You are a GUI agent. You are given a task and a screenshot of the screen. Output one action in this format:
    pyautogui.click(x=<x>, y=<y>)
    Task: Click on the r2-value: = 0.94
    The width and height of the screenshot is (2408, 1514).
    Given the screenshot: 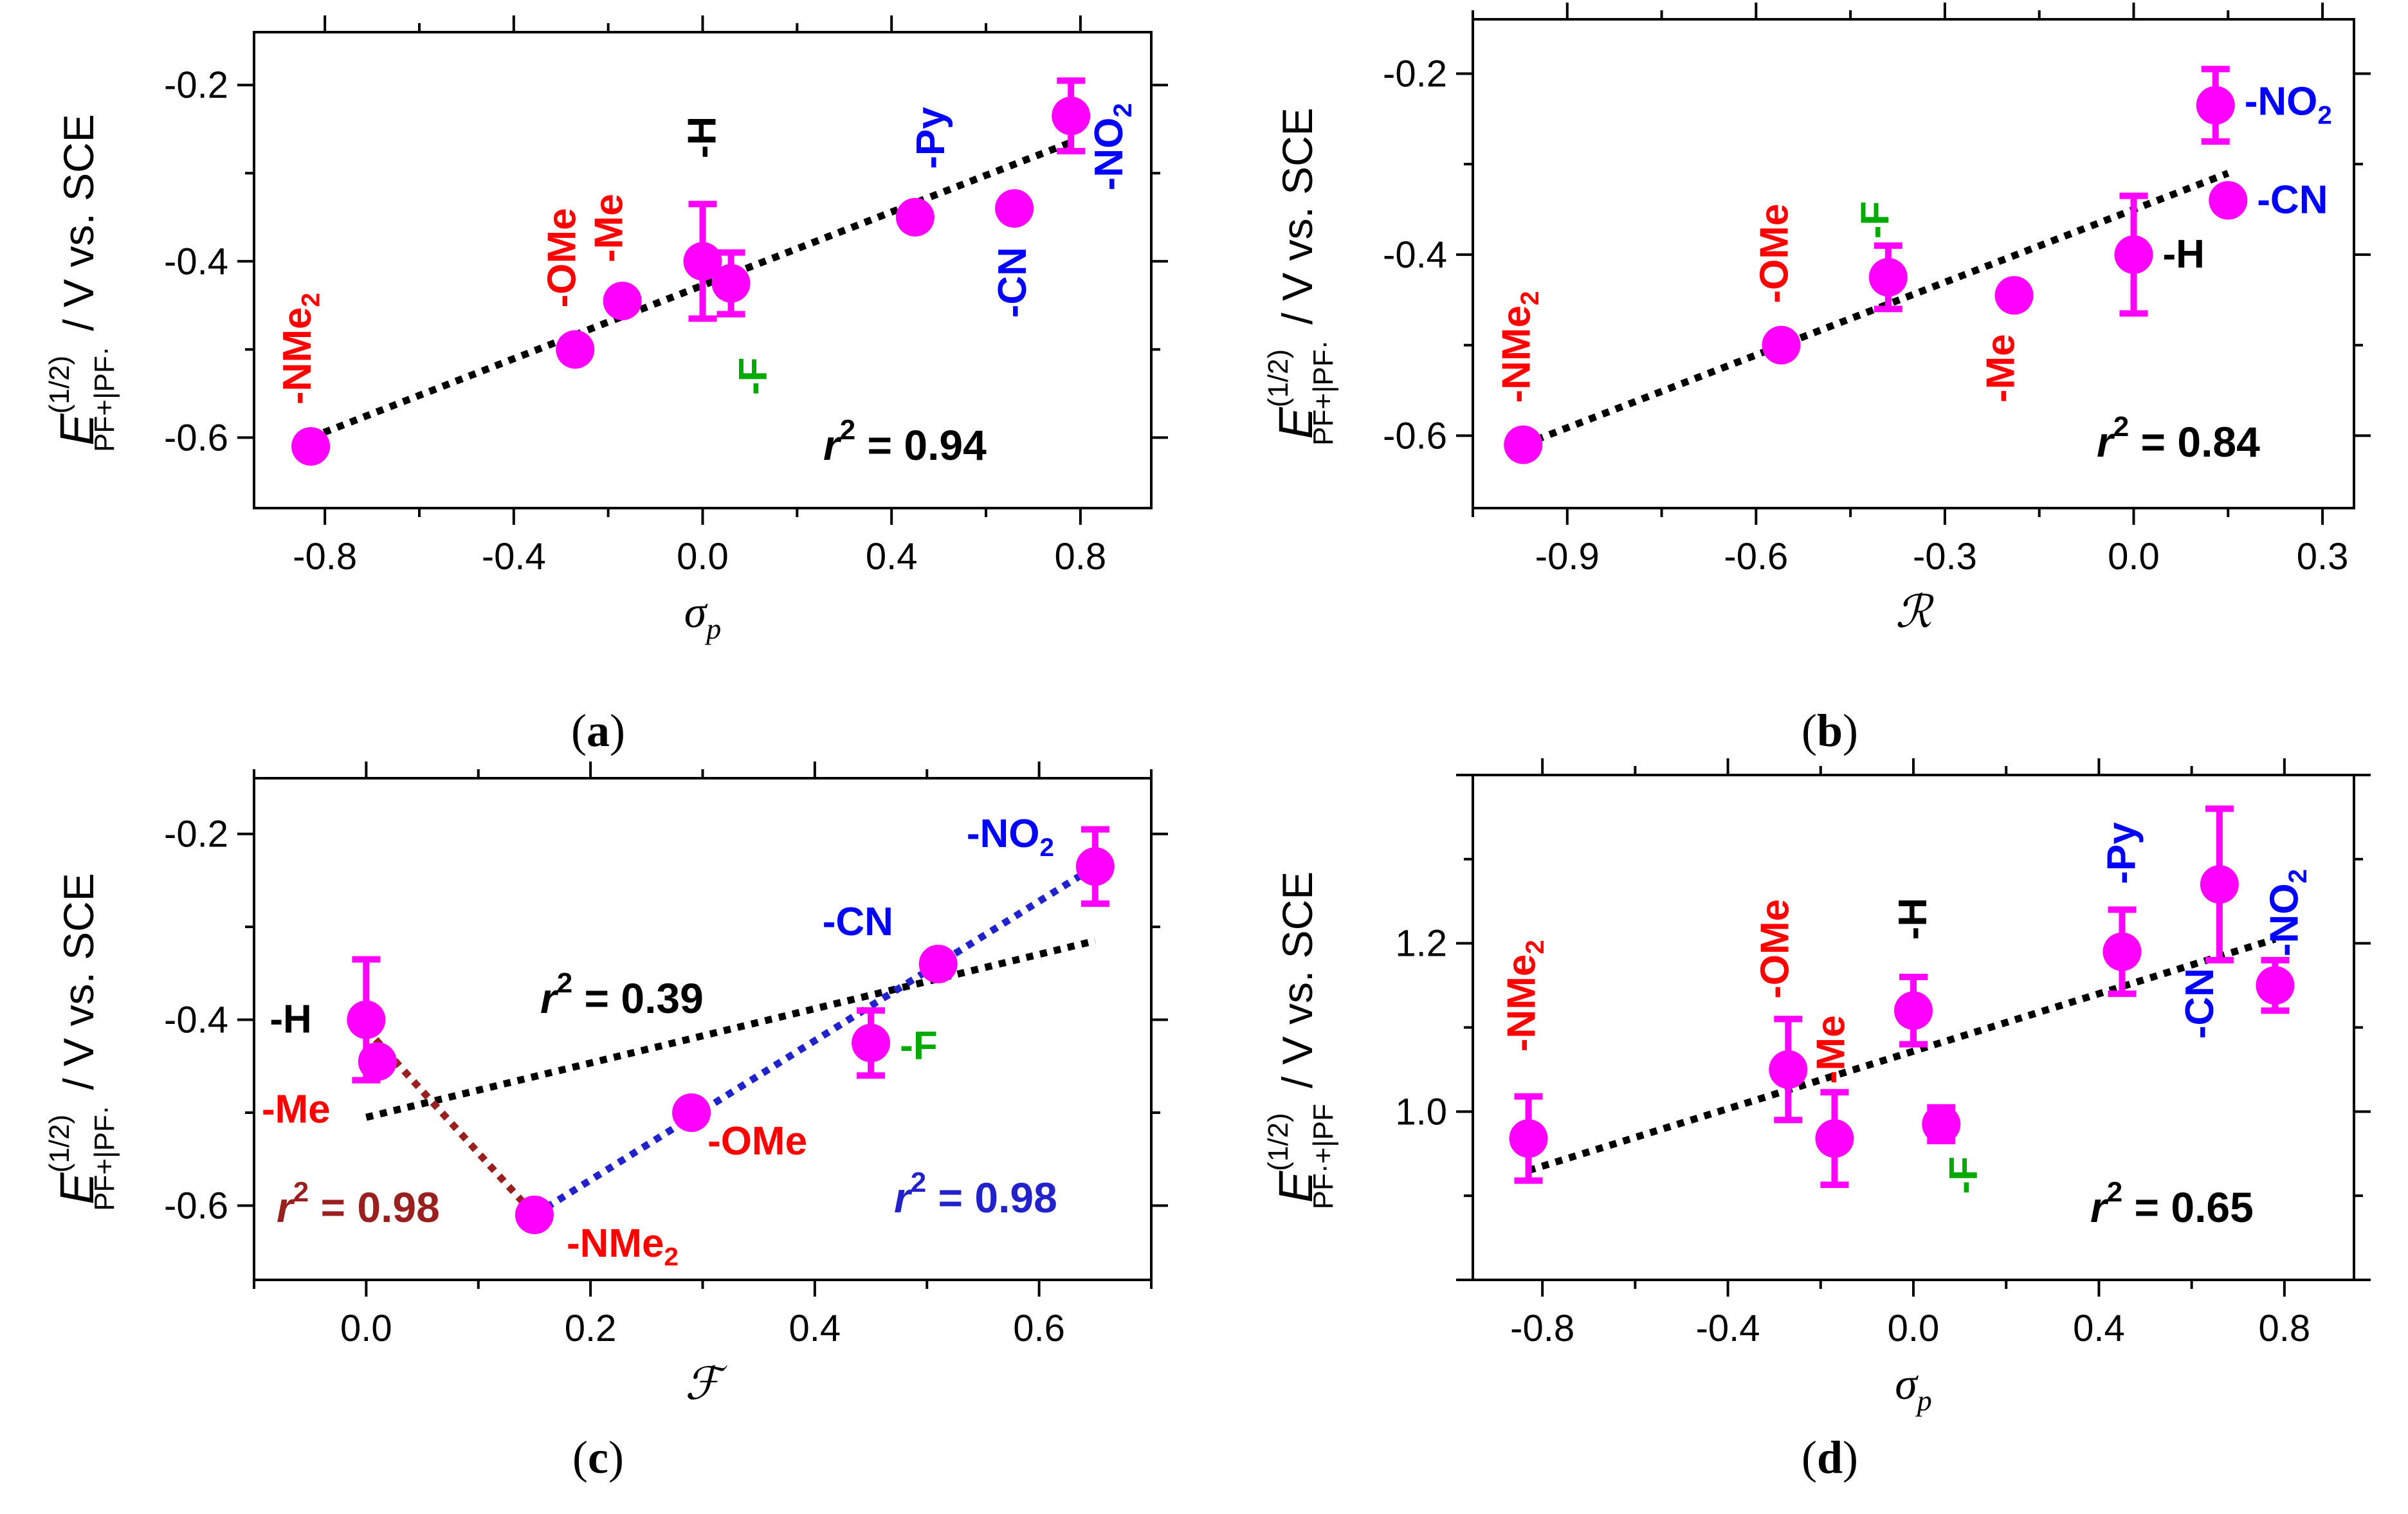 What is the action you would take?
    pyautogui.click(x=921, y=445)
    